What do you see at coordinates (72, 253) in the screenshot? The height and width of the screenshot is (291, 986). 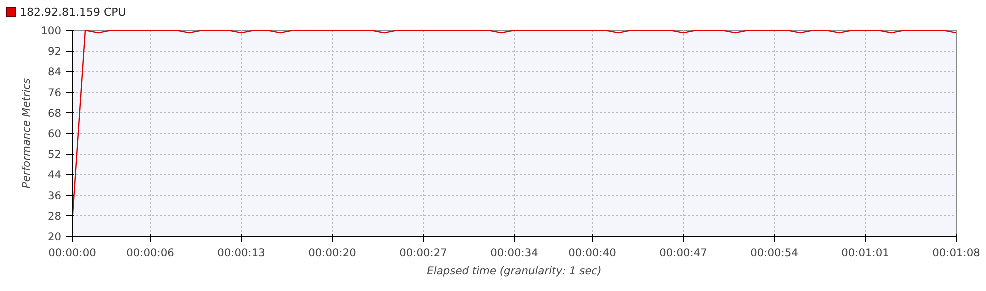 I see `x-tick-label: 00:00:00` at bounding box center [72, 253].